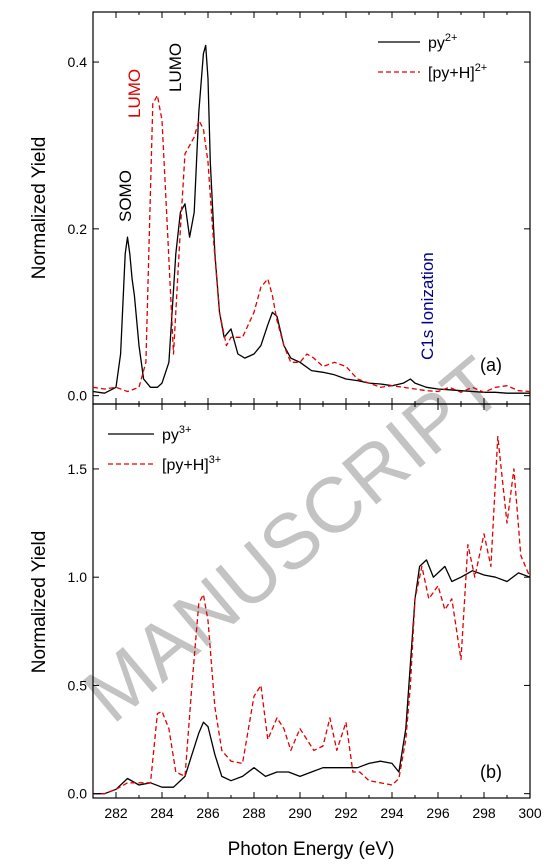  What do you see at coordinates (254, 813) in the screenshot?
I see `x-tick-label: 288` at bounding box center [254, 813].